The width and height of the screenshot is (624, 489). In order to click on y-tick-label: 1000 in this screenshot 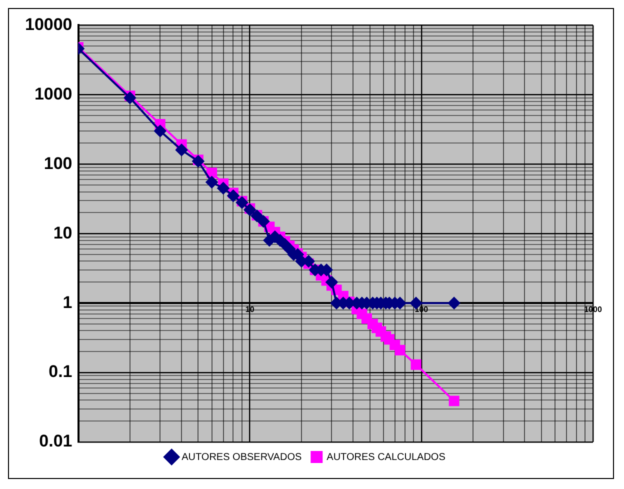, I will do `click(53, 94)`.